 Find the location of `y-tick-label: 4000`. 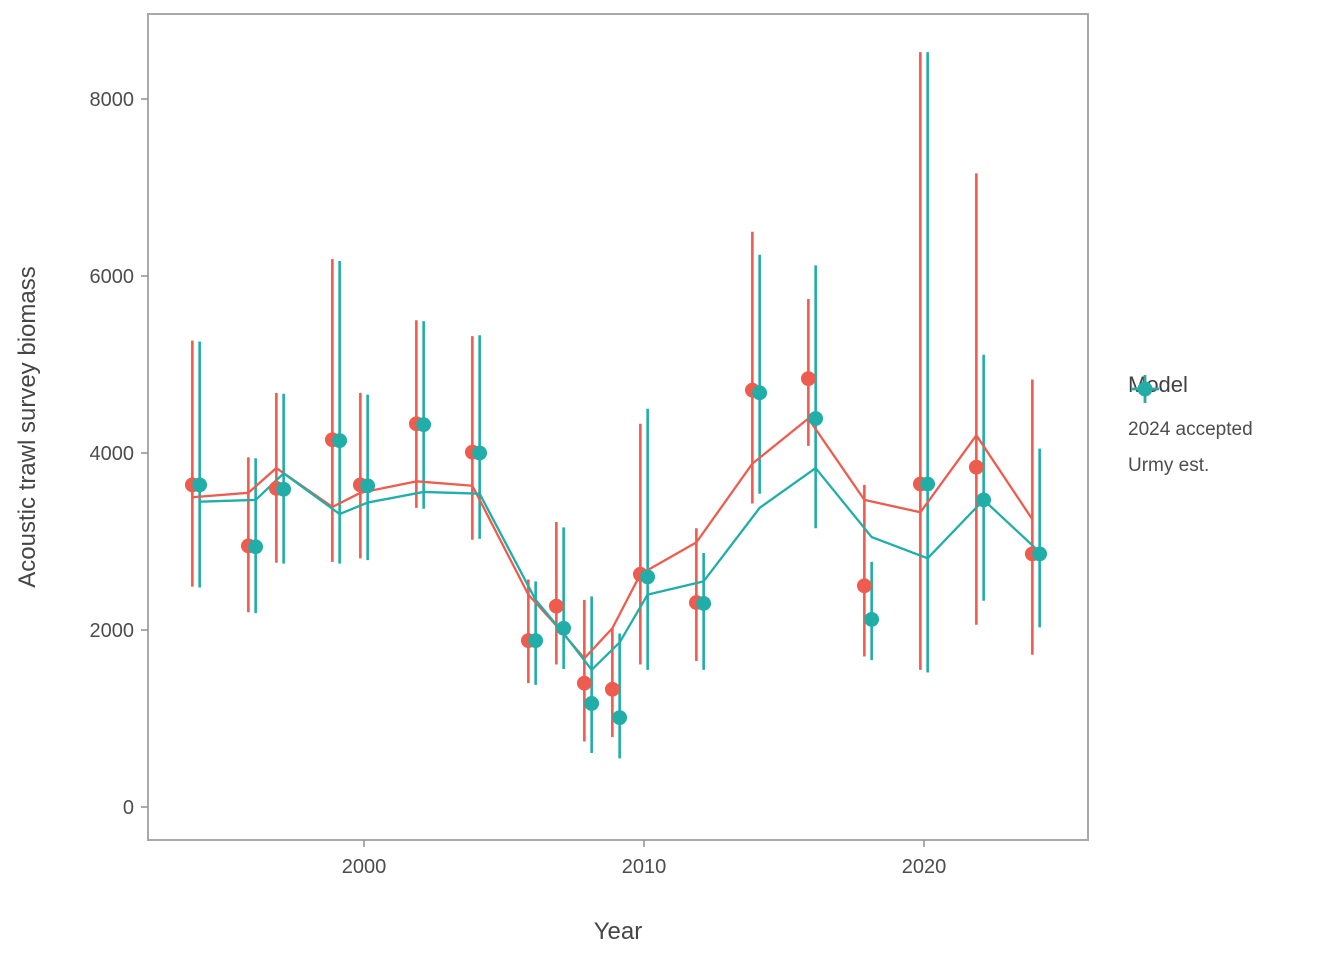

y-tick-label: 4000 is located at coordinates (112, 454).